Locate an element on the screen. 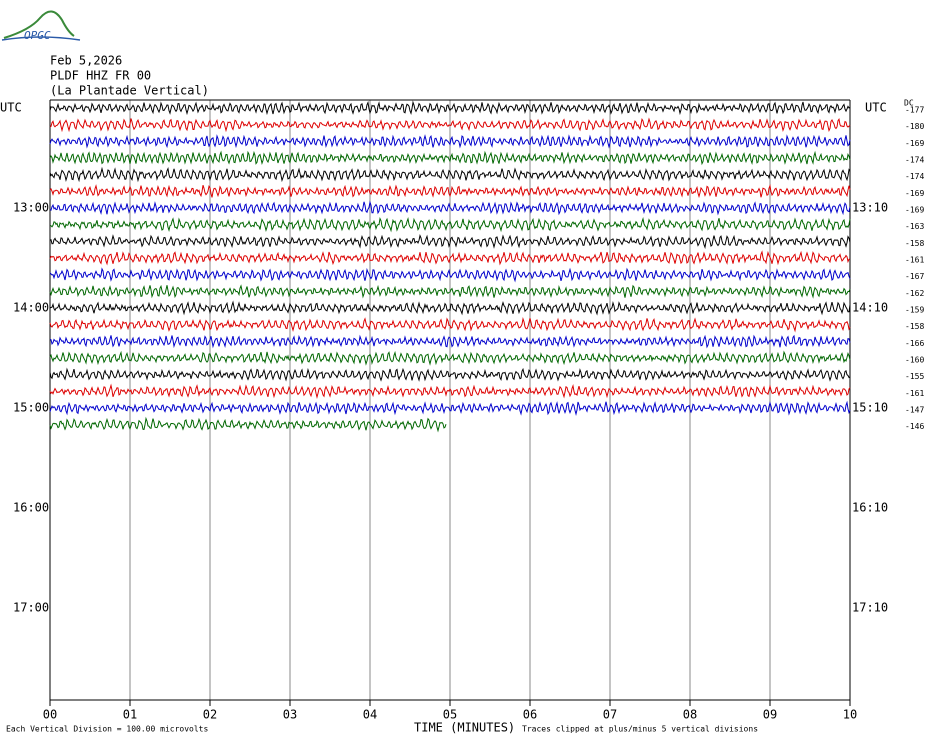 This screenshot has height=744, width=930. logo-text: OPGC is located at coordinates (37, 35).